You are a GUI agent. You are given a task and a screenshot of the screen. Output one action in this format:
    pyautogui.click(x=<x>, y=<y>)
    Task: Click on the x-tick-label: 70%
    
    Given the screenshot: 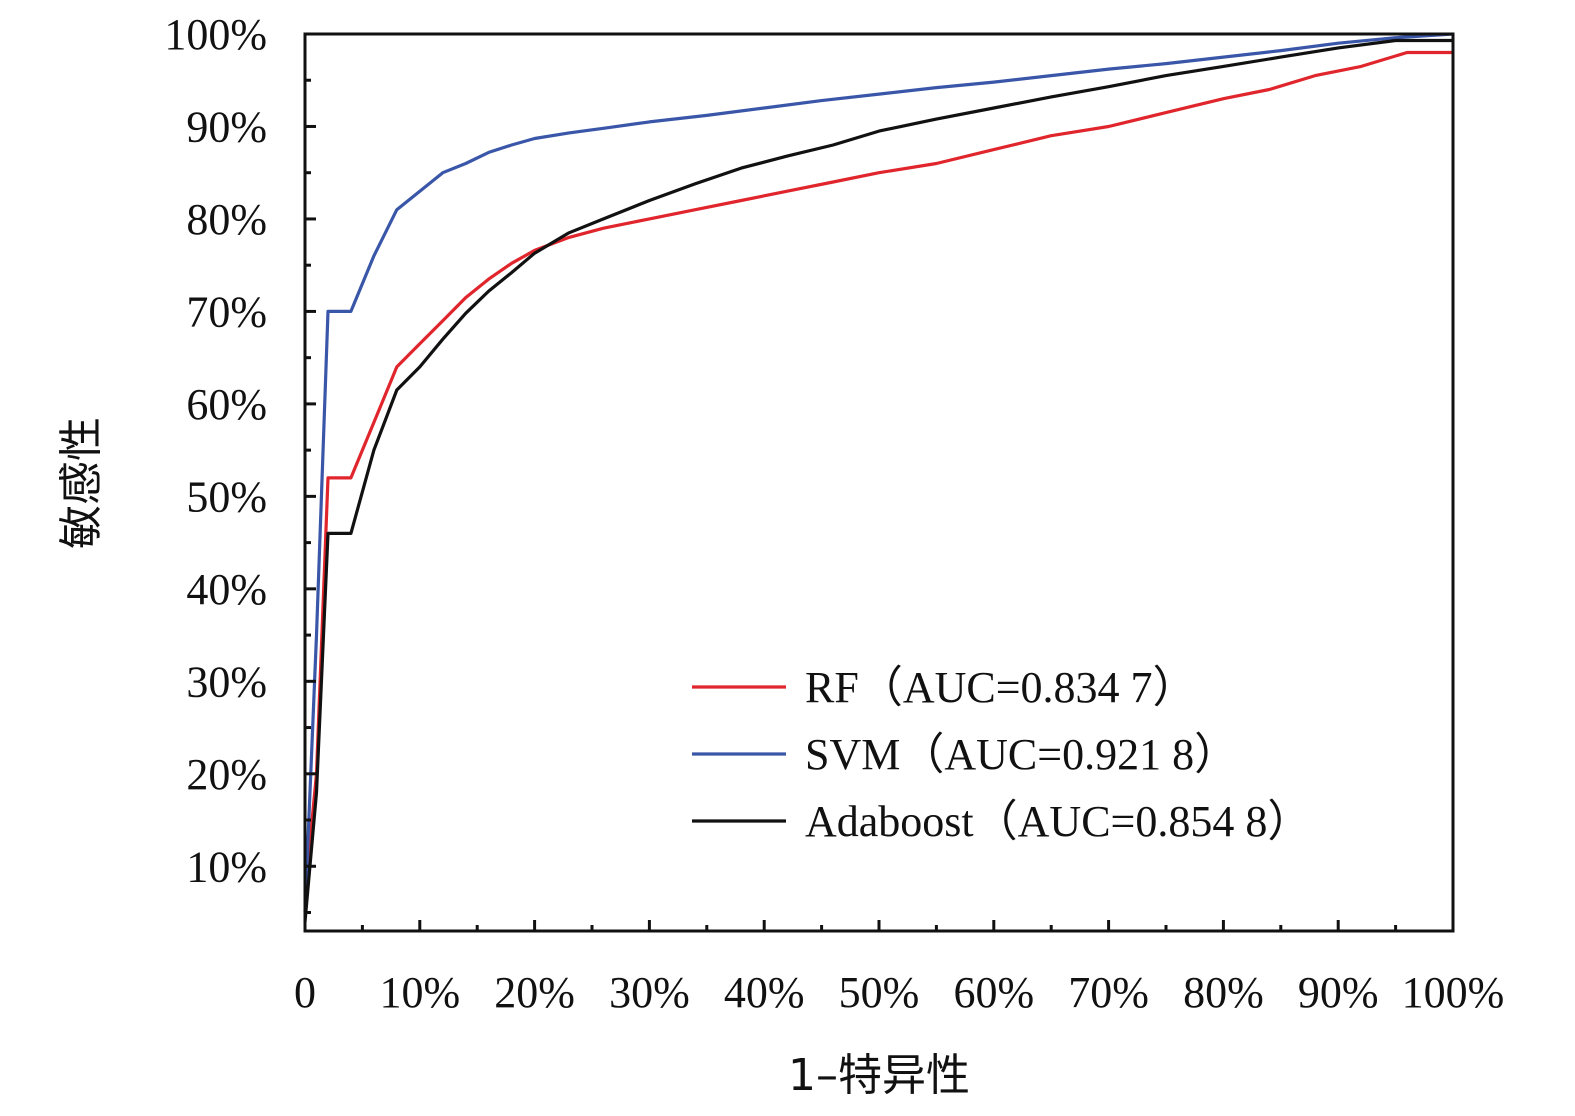 What is the action you would take?
    pyautogui.click(x=1108, y=992)
    